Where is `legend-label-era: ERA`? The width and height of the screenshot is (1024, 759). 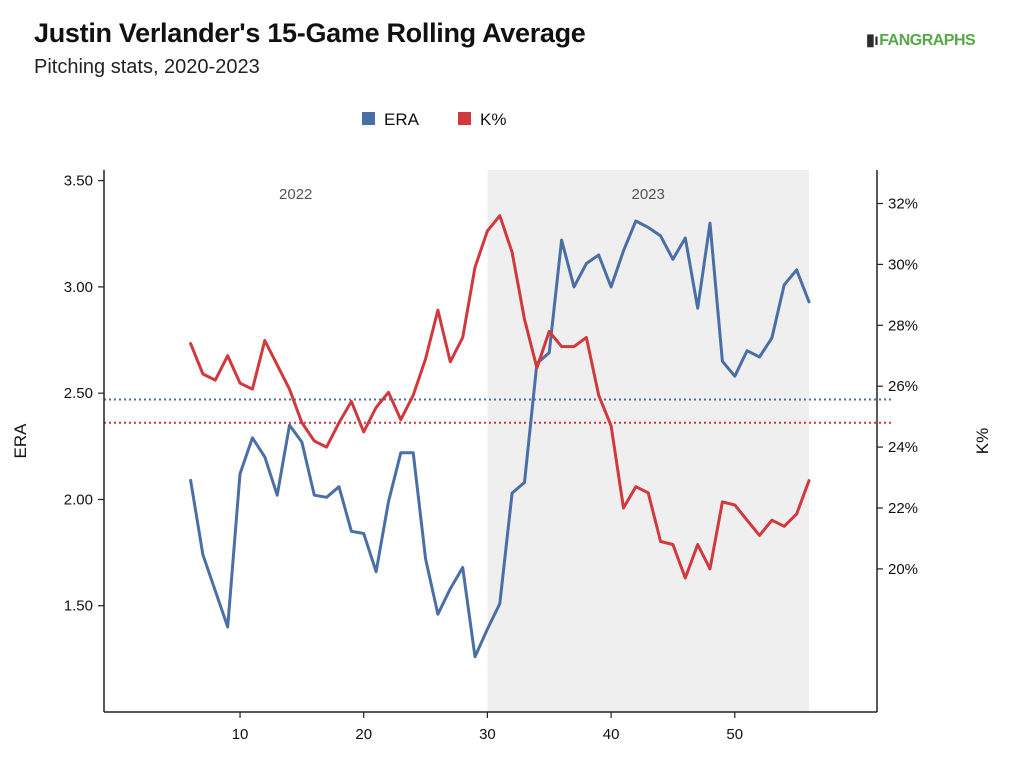 legend-label-era: ERA is located at coordinates (402, 119).